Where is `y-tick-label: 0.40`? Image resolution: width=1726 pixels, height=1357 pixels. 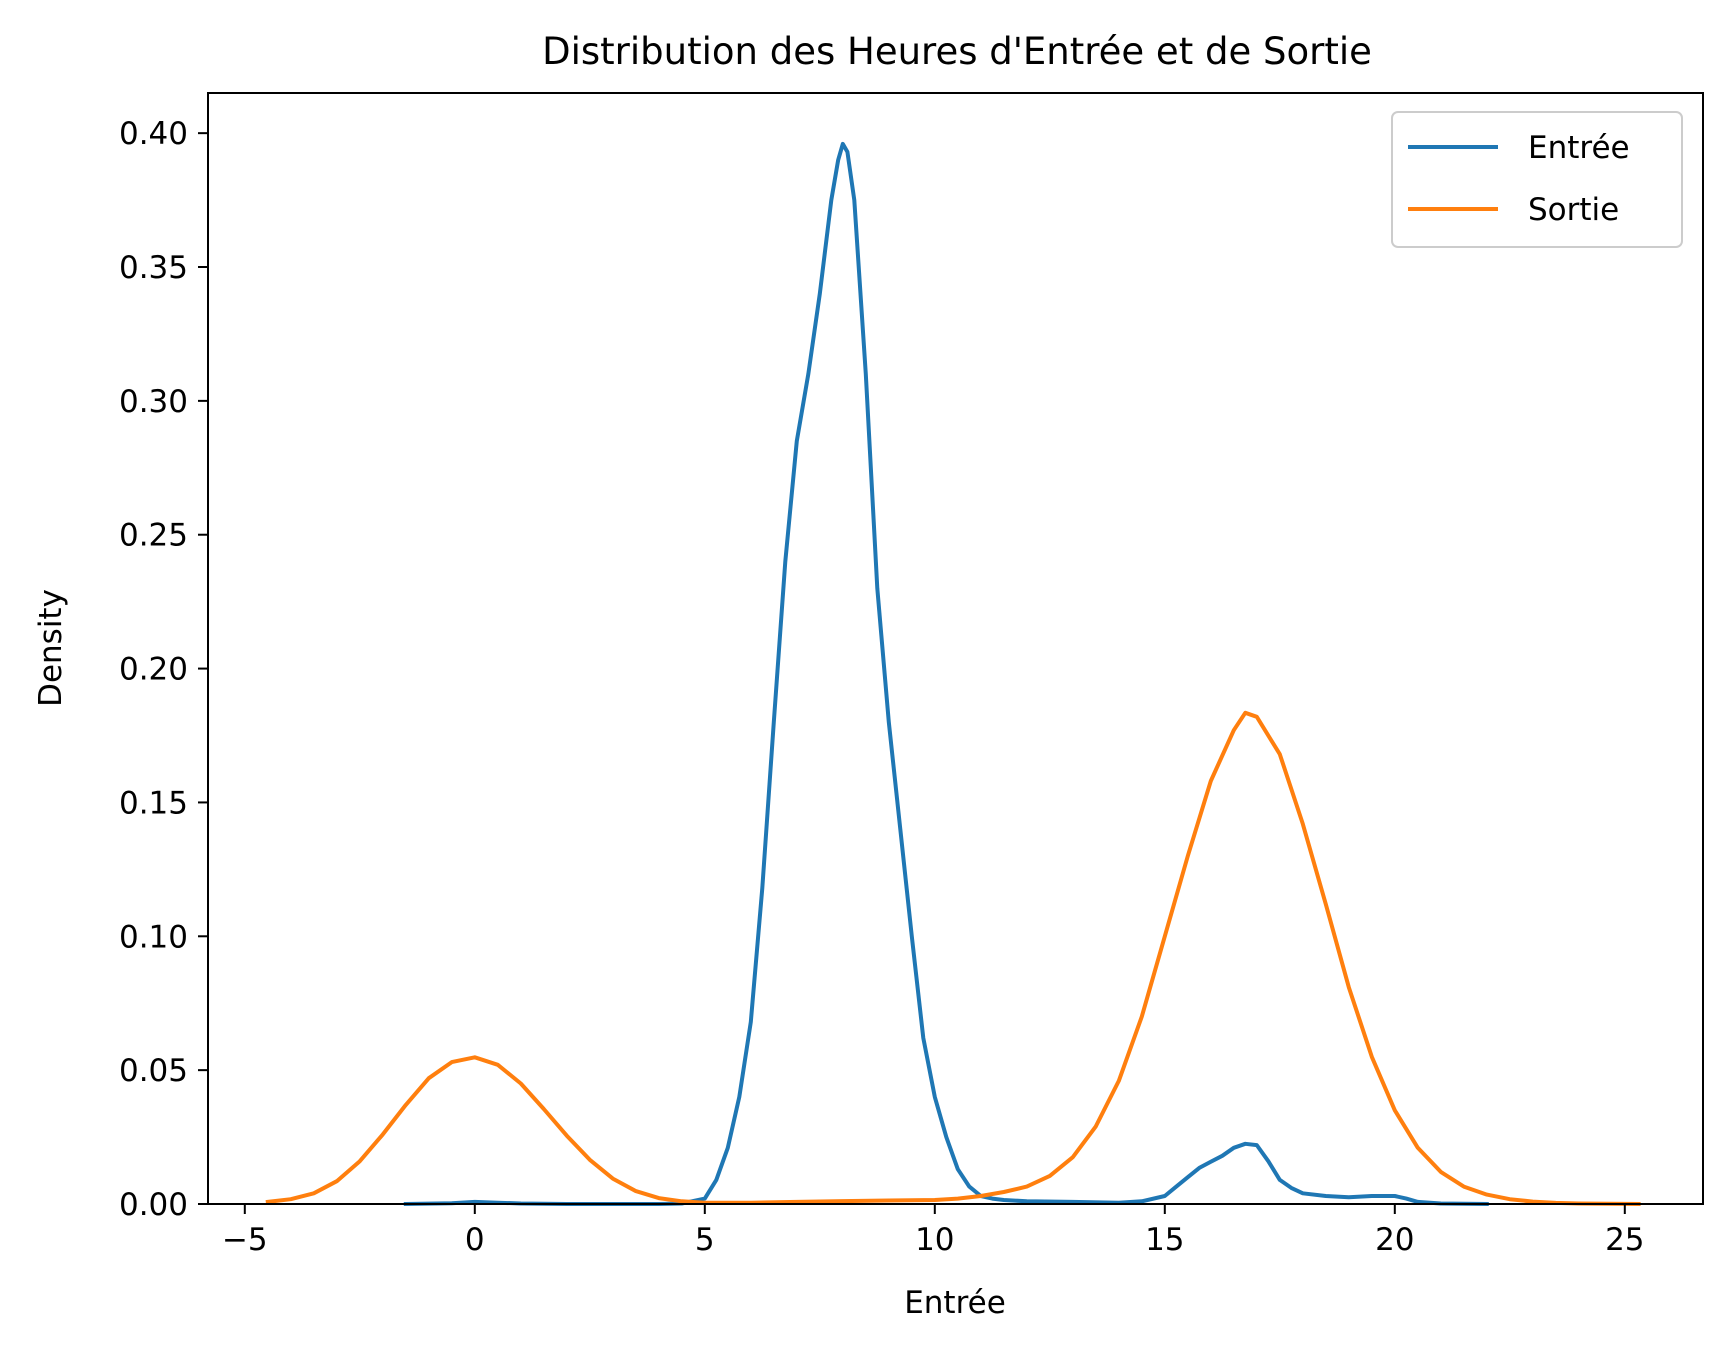 y-tick-label: 0.40 is located at coordinates (153, 134).